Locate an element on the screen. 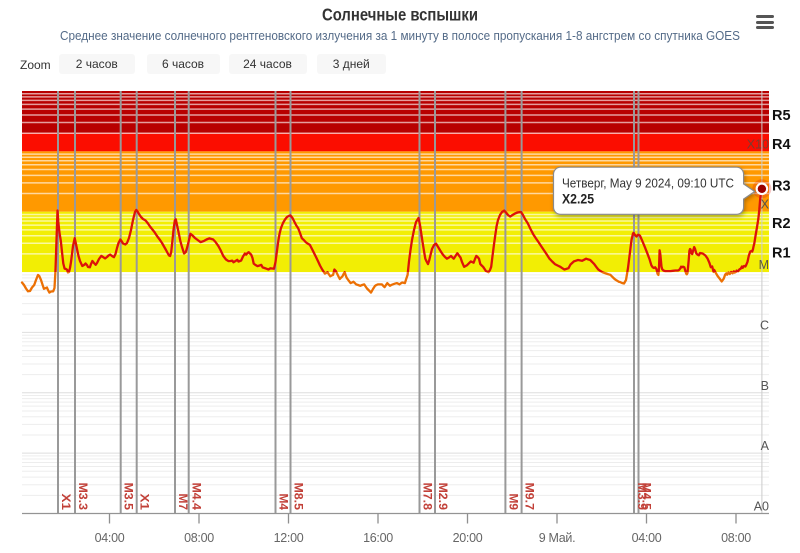  svg-text: X is located at coordinates (765, 205).